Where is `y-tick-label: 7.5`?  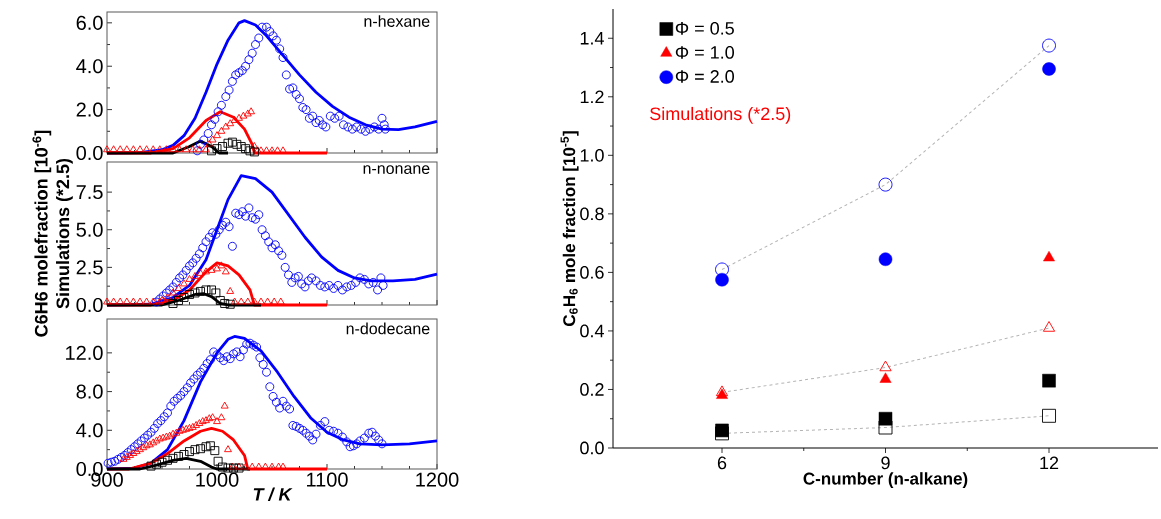
y-tick-label: 7.5 is located at coordinates (89, 192).